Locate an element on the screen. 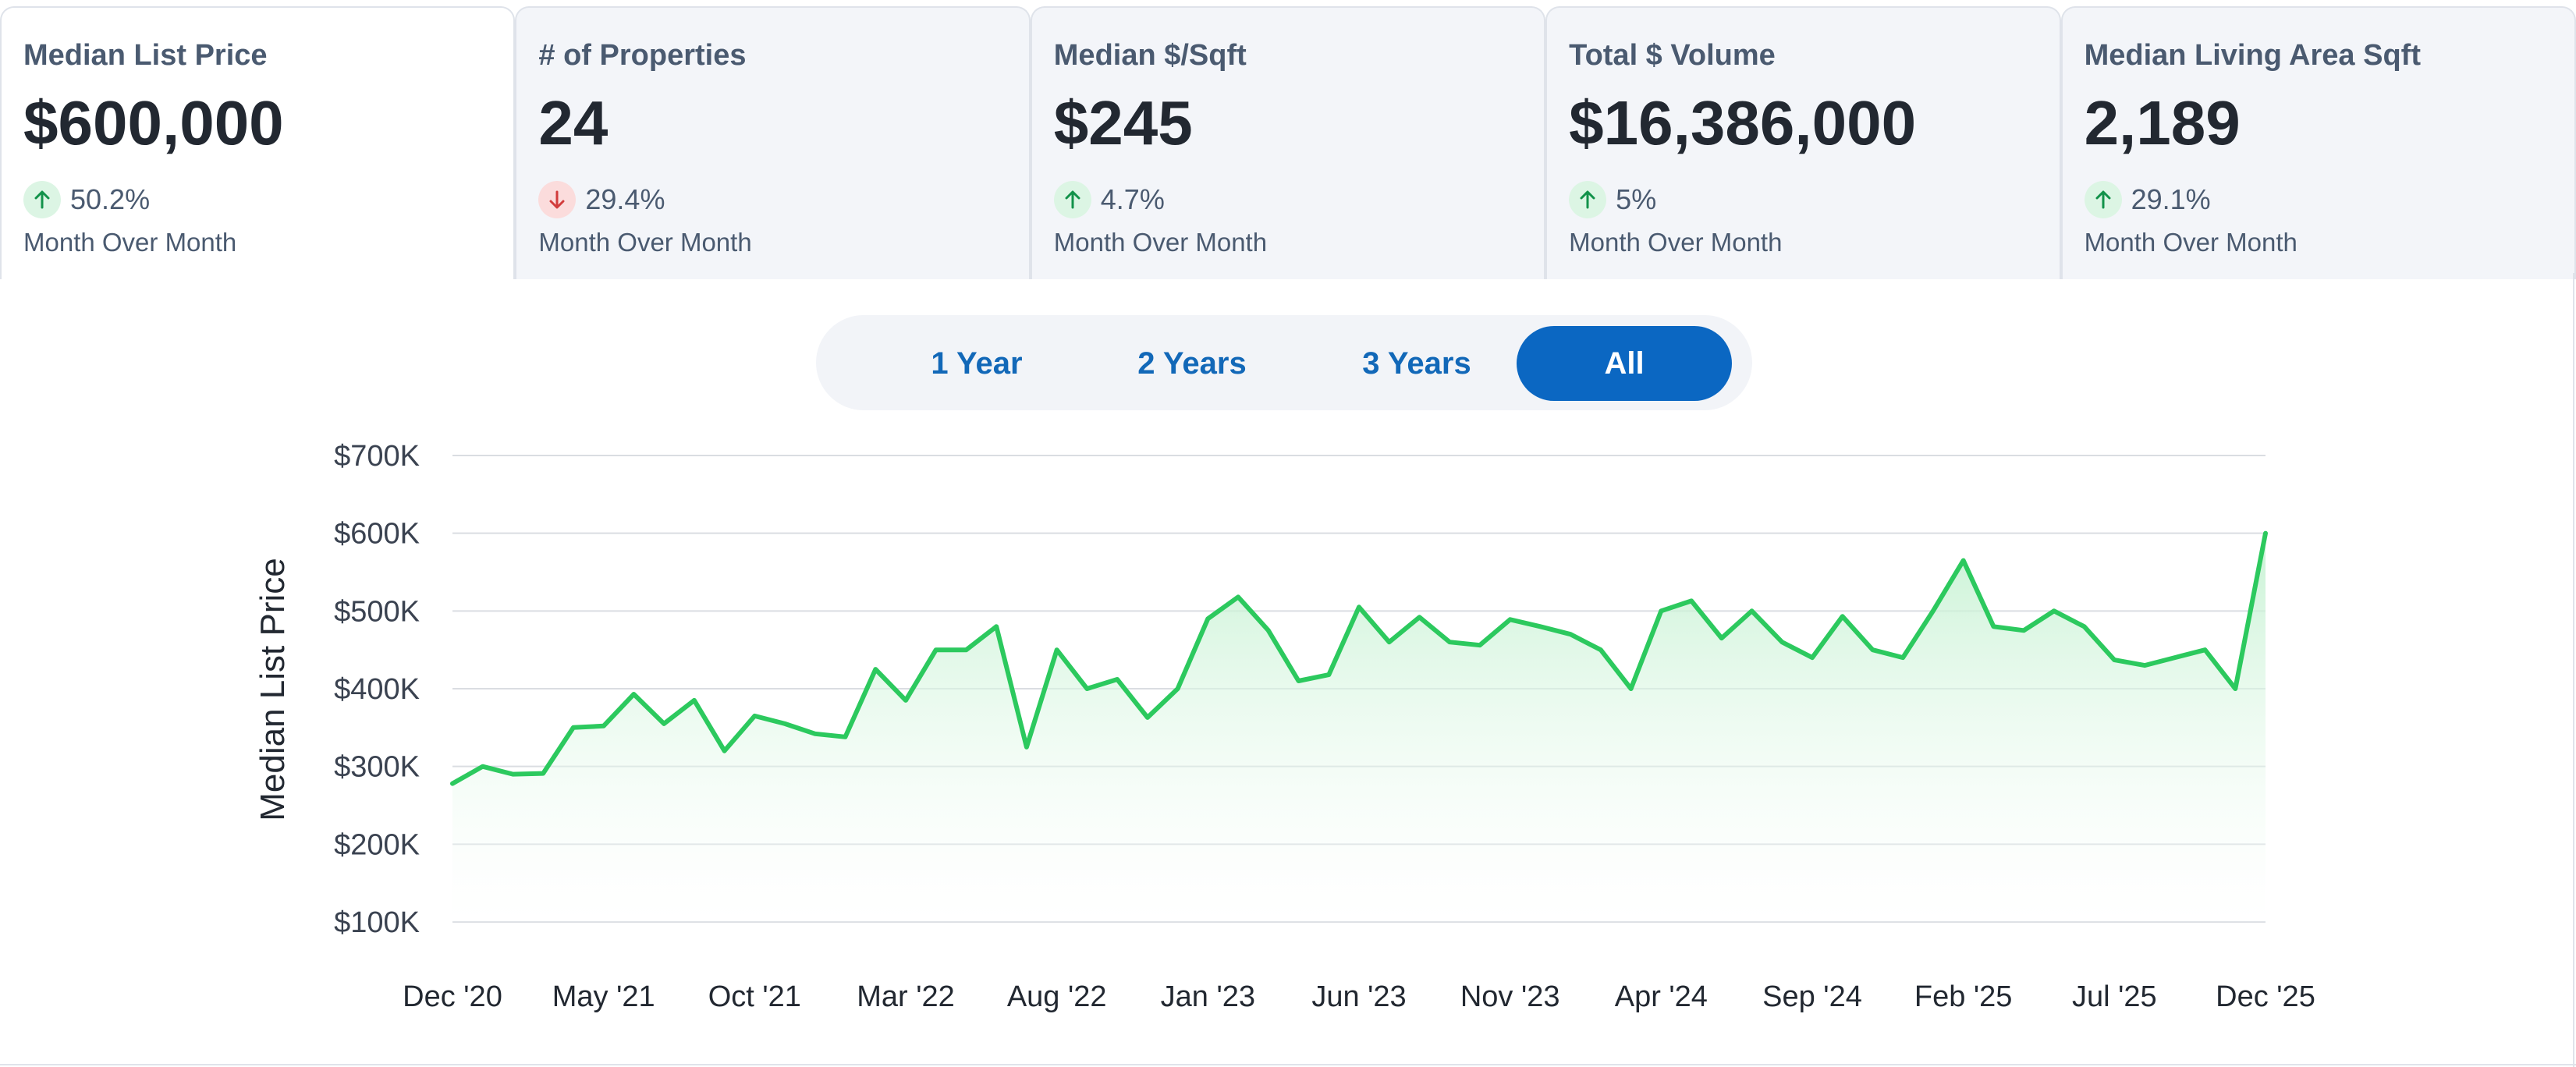  metric-change-percent: 29.4% is located at coordinates (625, 199).